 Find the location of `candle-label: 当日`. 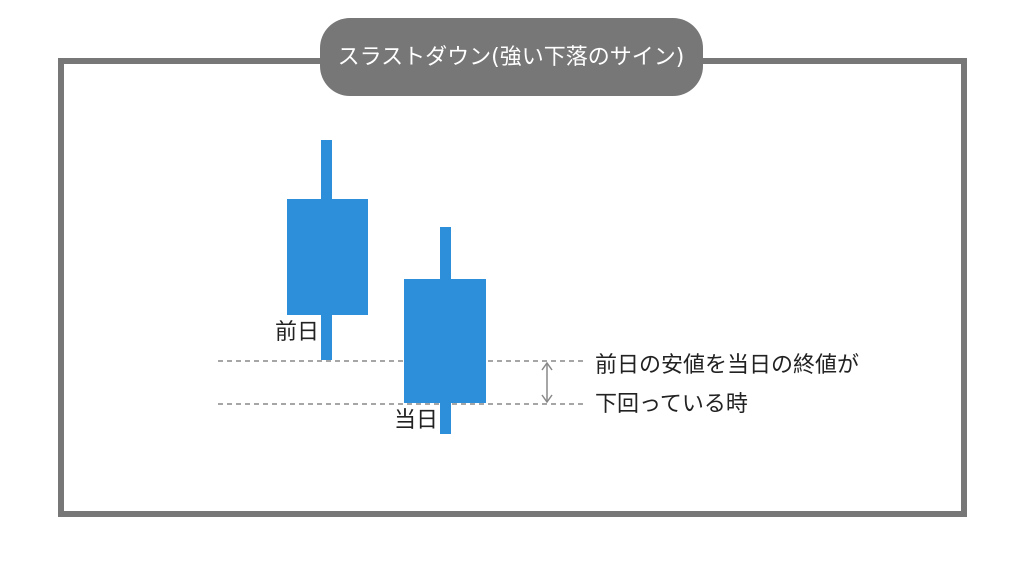

candle-label: 当日 is located at coordinates (416, 420).